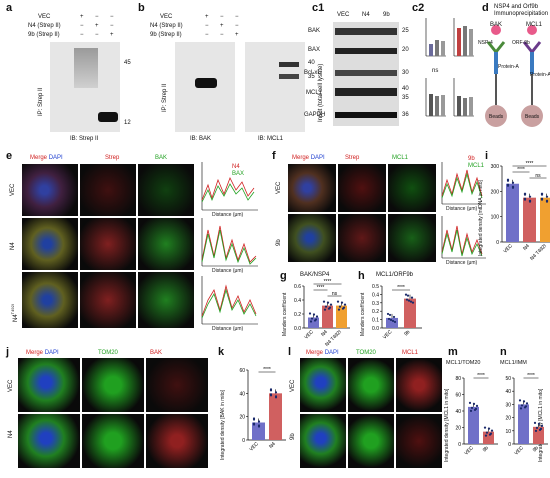 The width and height of the screenshot is (550, 478). Describe the element at coordinates (222, 17) in the screenshot. I see `mark-b-0-1: −` at that location.